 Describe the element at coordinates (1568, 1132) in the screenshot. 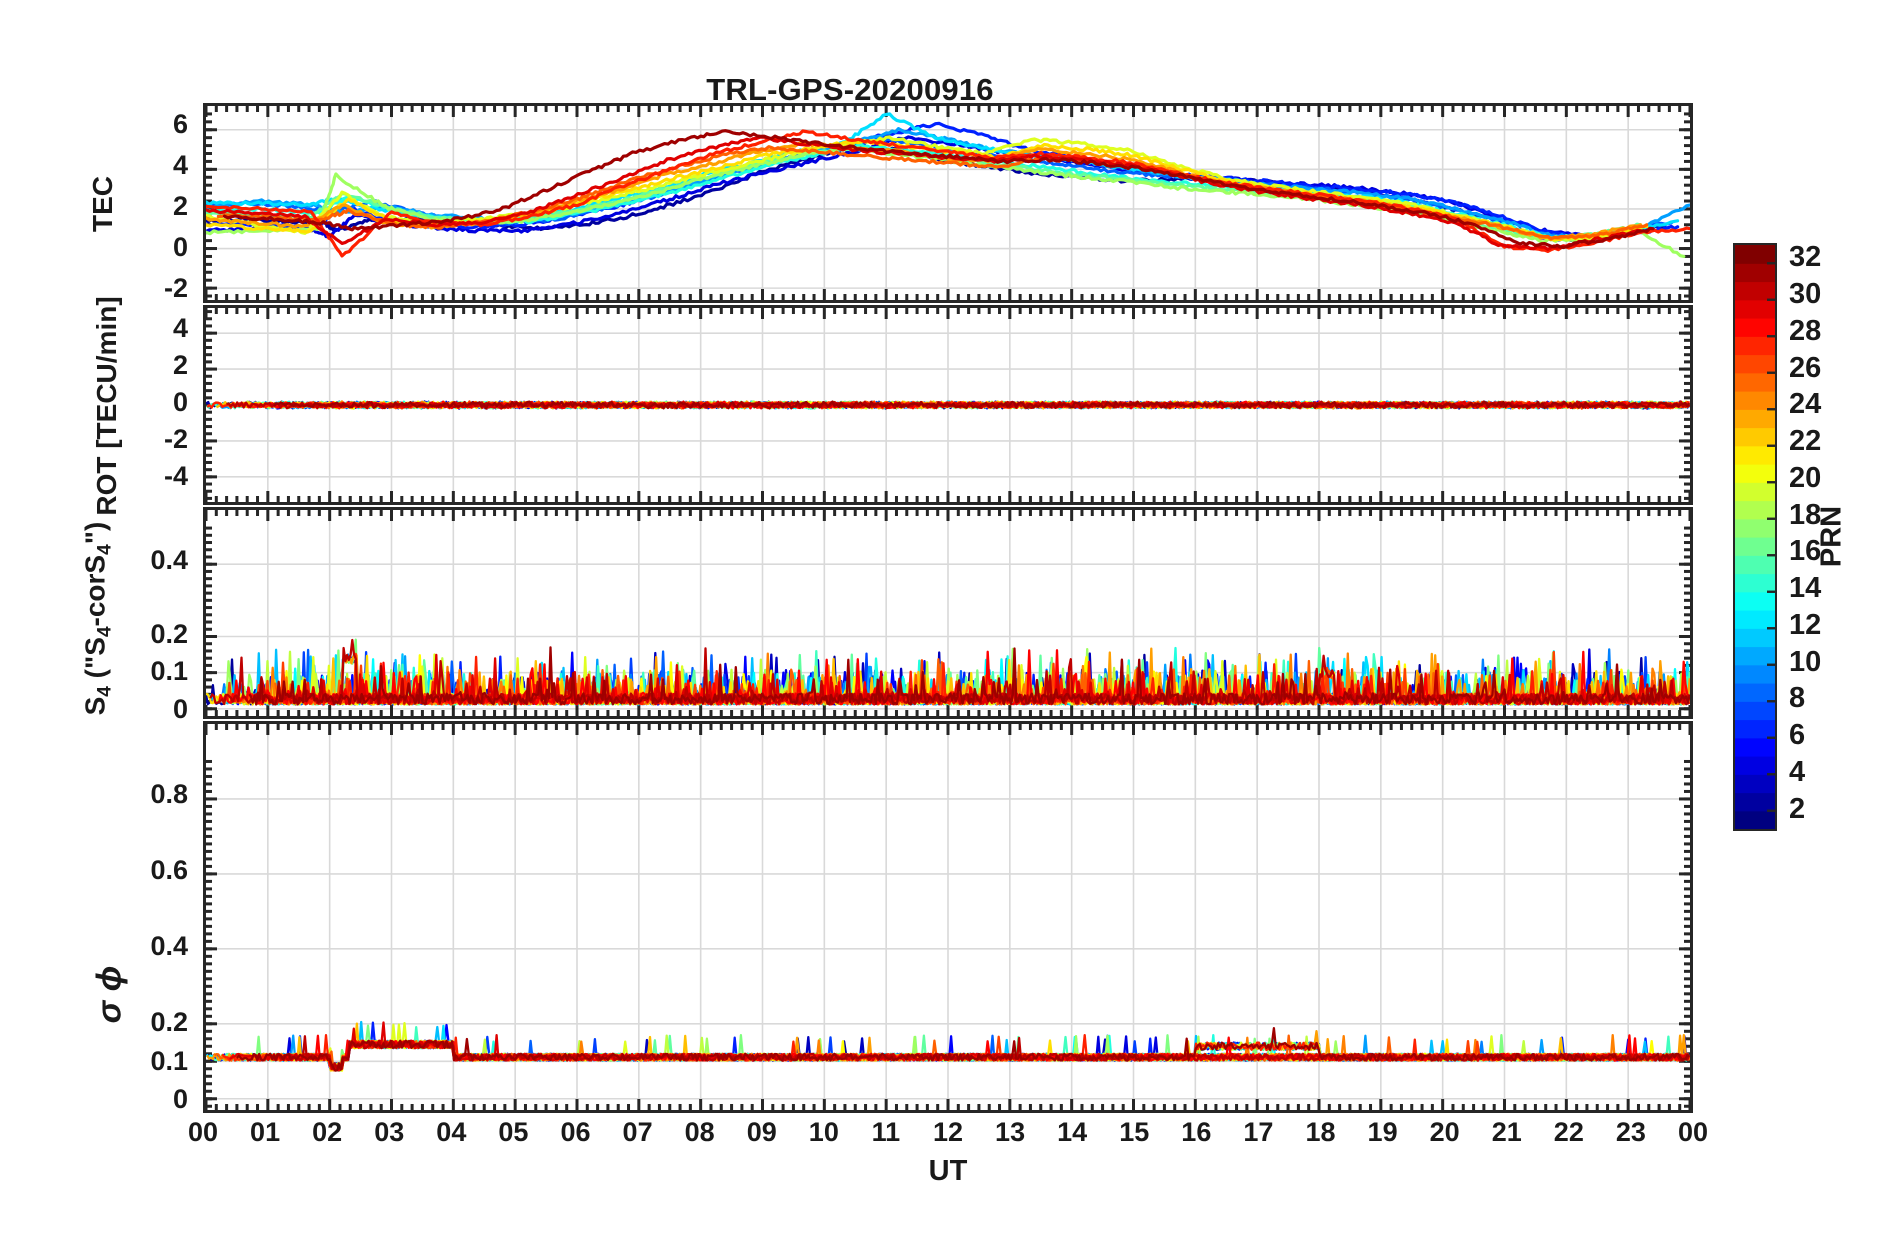

I see `xtick-22: 22` at that location.